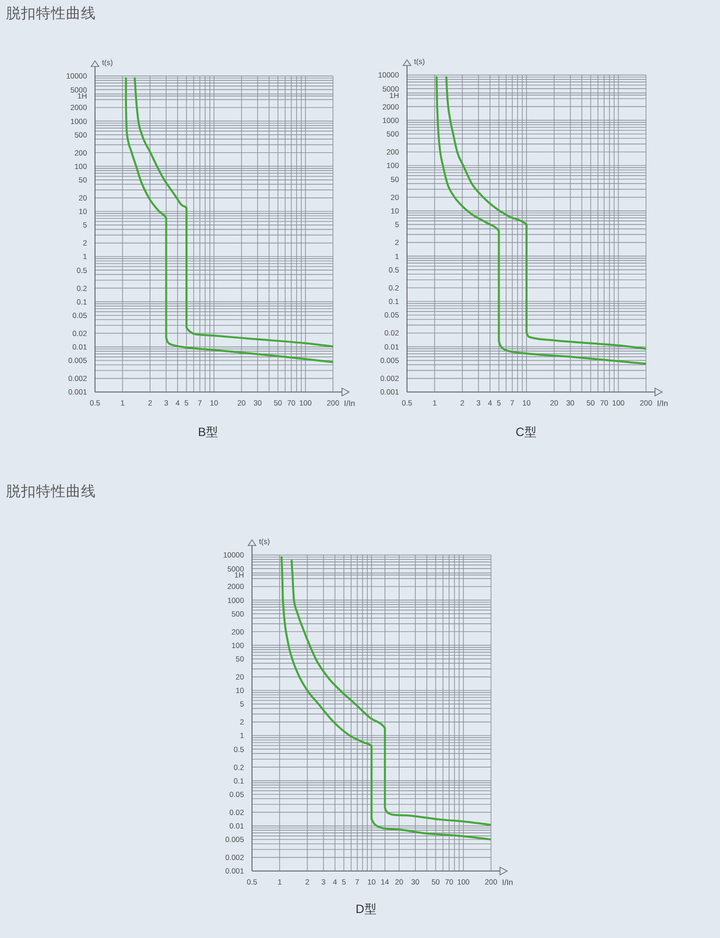 This screenshot has height=938, width=720. What do you see at coordinates (526, 432) in the screenshot?
I see `text: C型` at bounding box center [526, 432].